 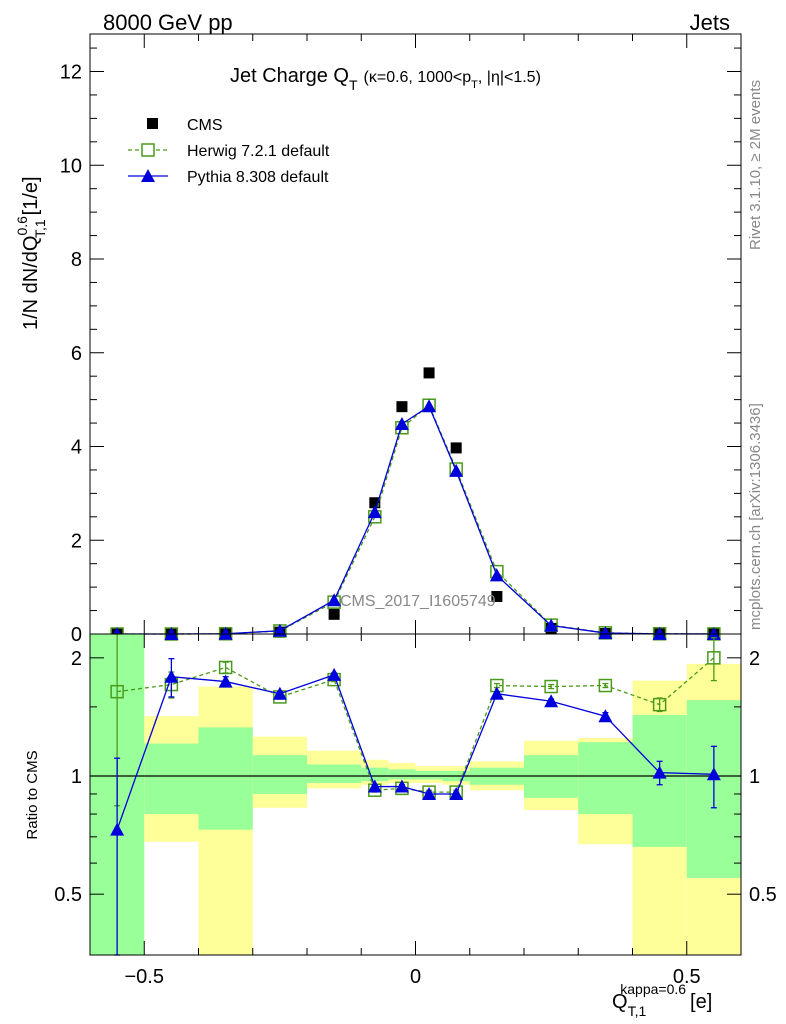 What do you see at coordinates (755, 516) in the screenshot?
I see `mcplots-label: mcplots.cern.ch [arXiv:1306.3436]` at bounding box center [755, 516].